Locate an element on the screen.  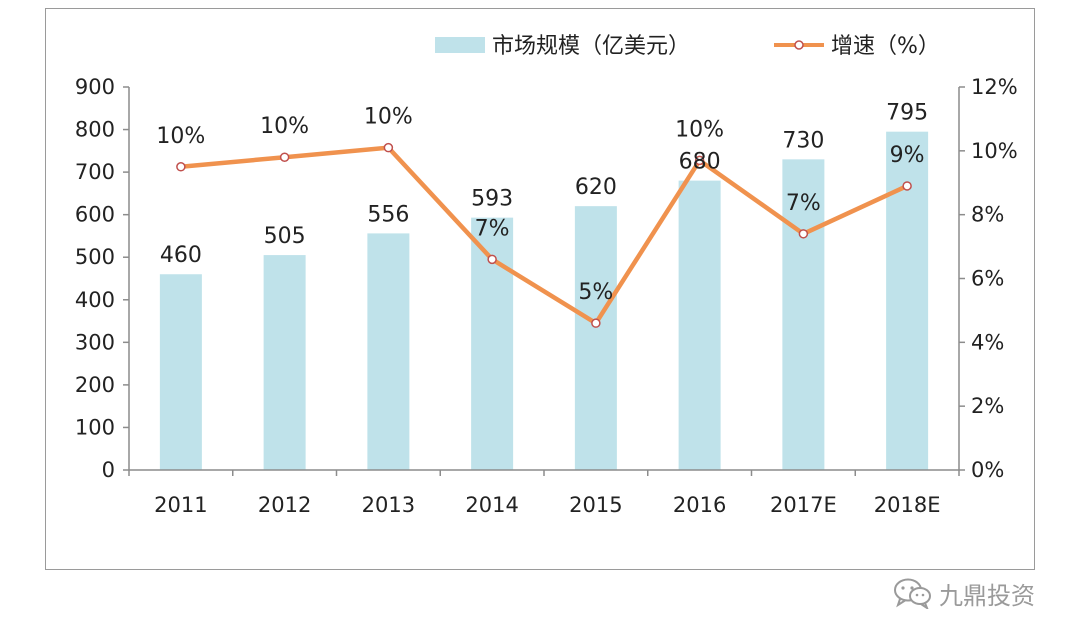
x-tick-label: 2011 is located at coordinates (180, 505).